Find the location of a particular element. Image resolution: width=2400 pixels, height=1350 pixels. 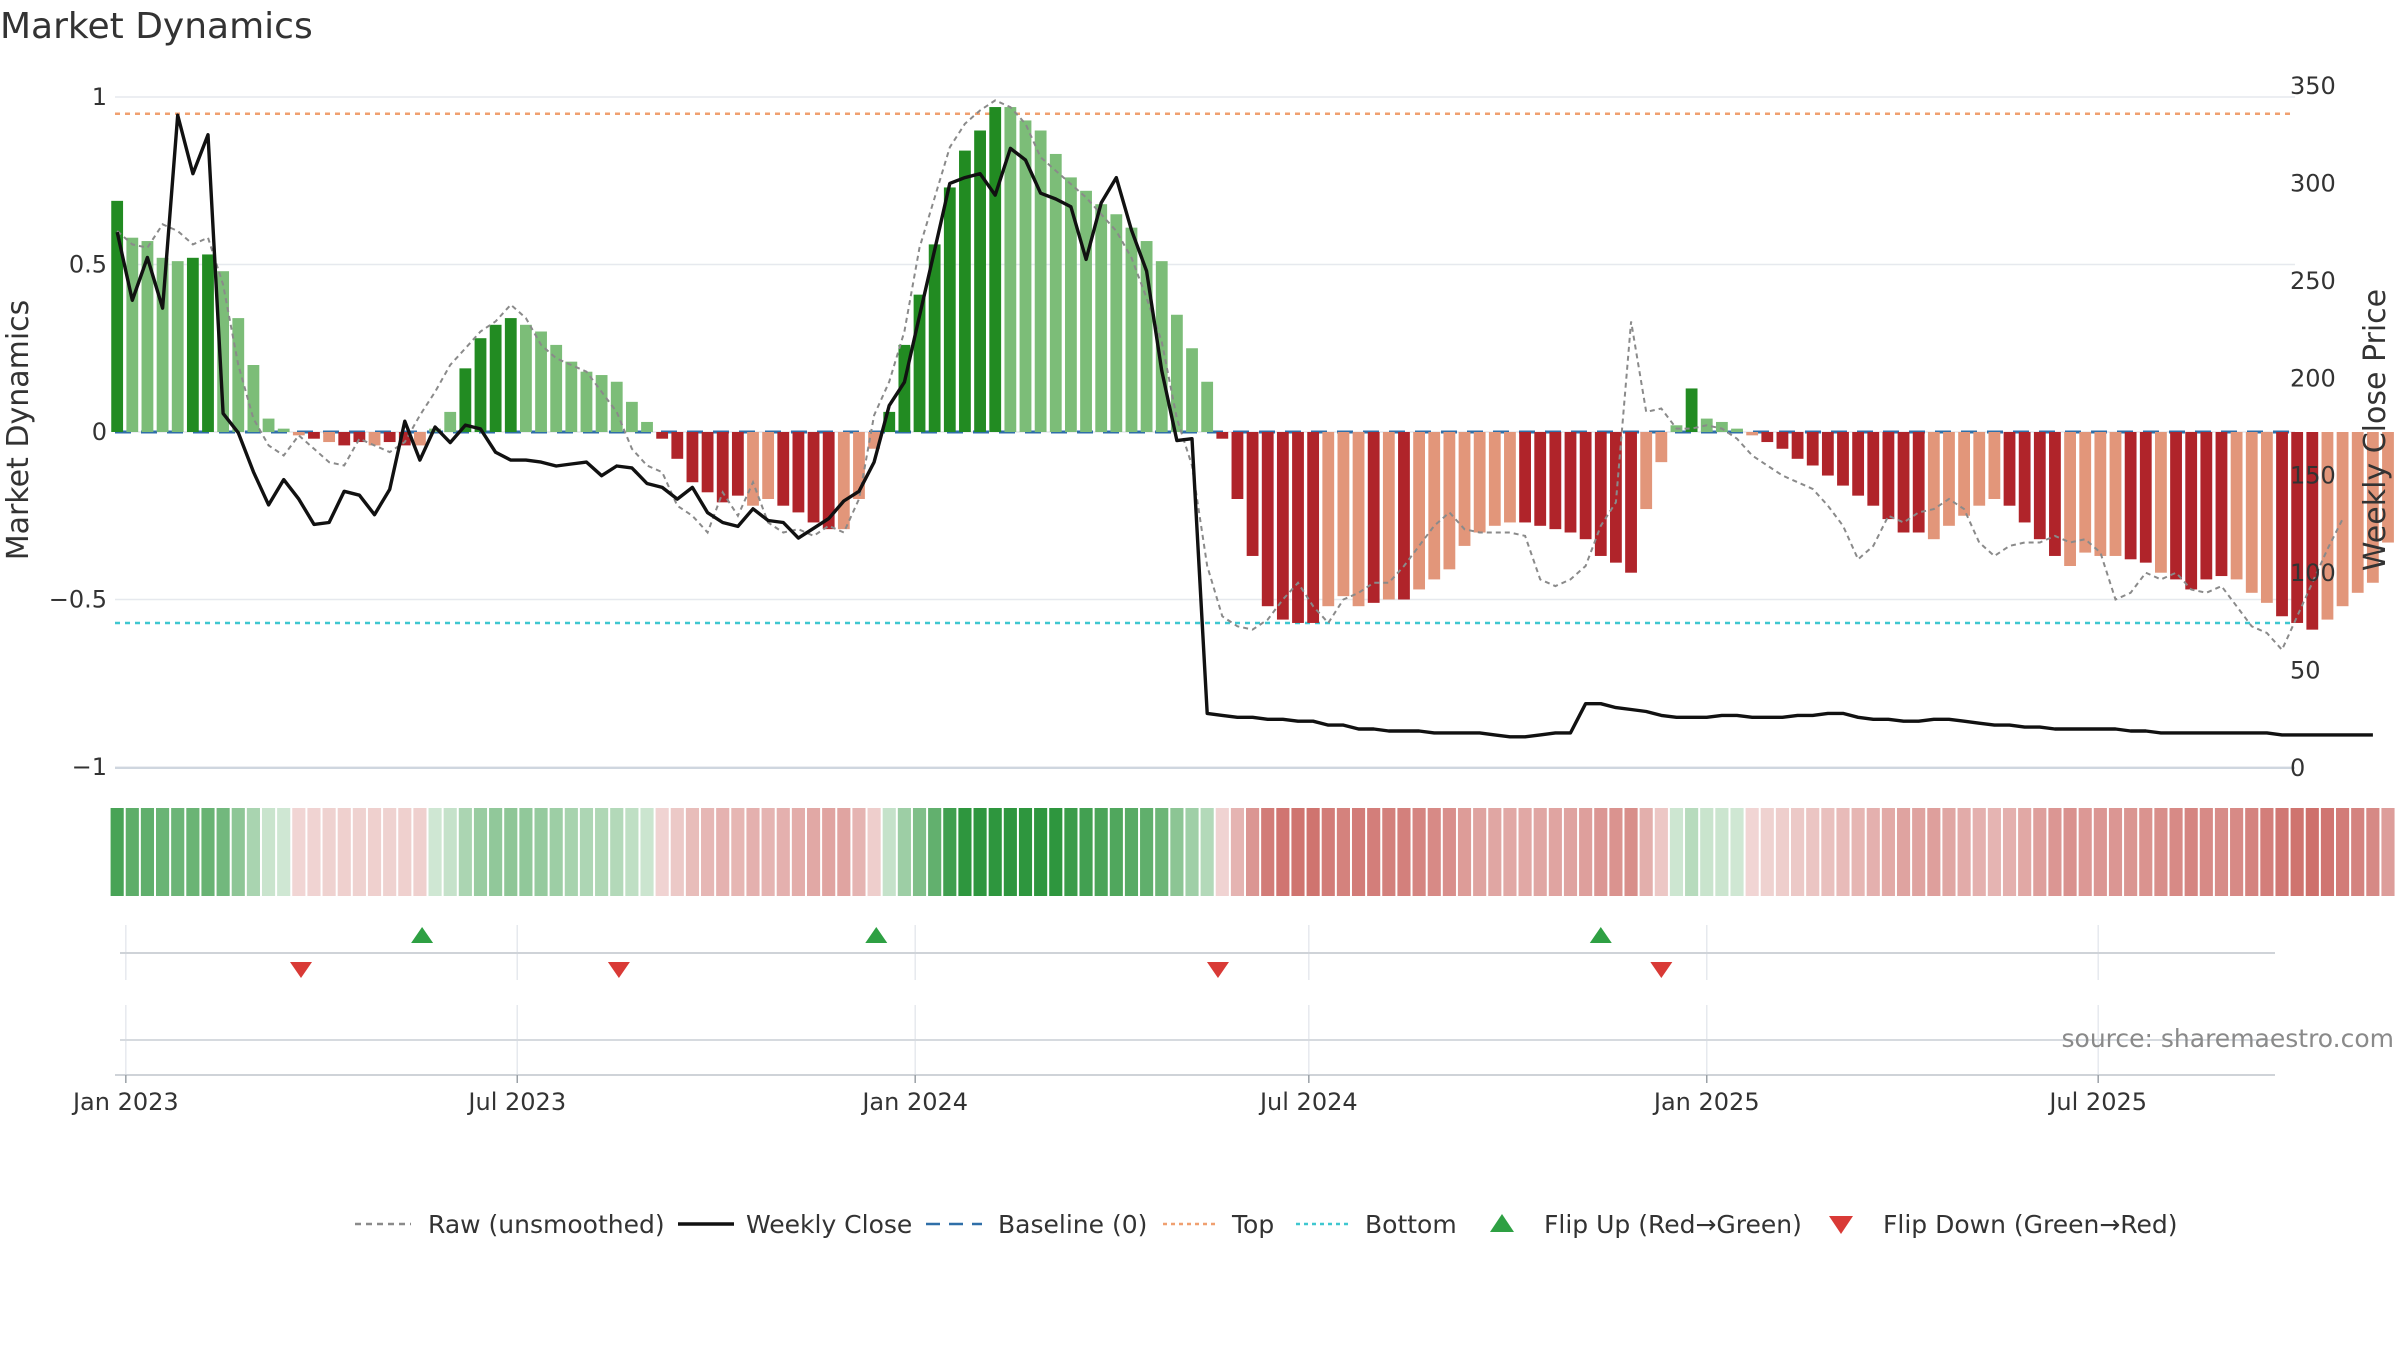

y-right-tick-label: 50 is located at coordinates (2305, 671).